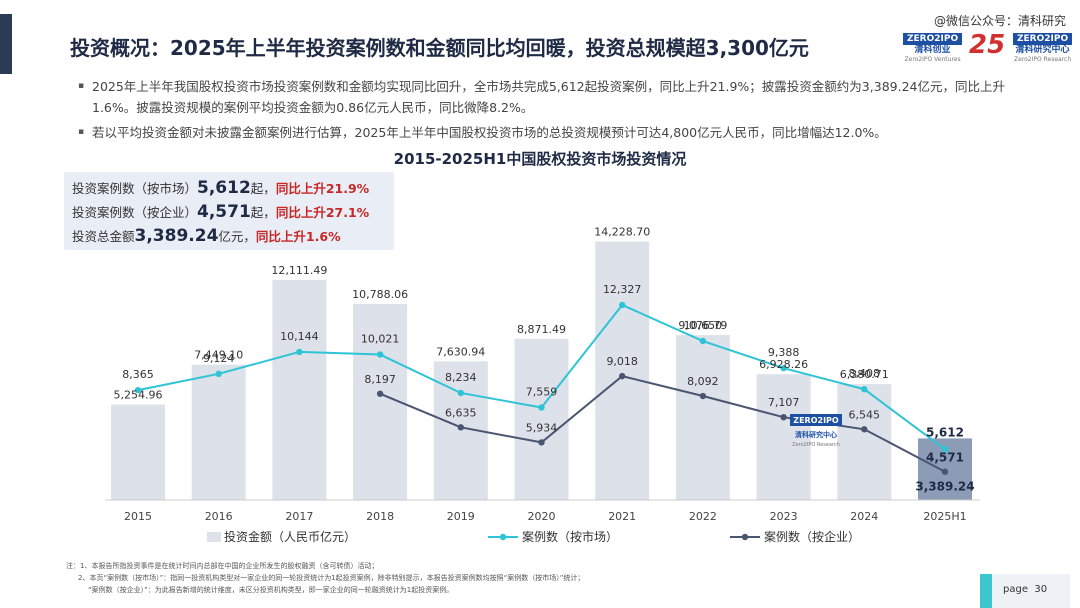 The width and height of the screenshot is (1080, 608). Describe the element at coordinates (745, 537) in the screenshot. I see `legend-company-marker` at that location.